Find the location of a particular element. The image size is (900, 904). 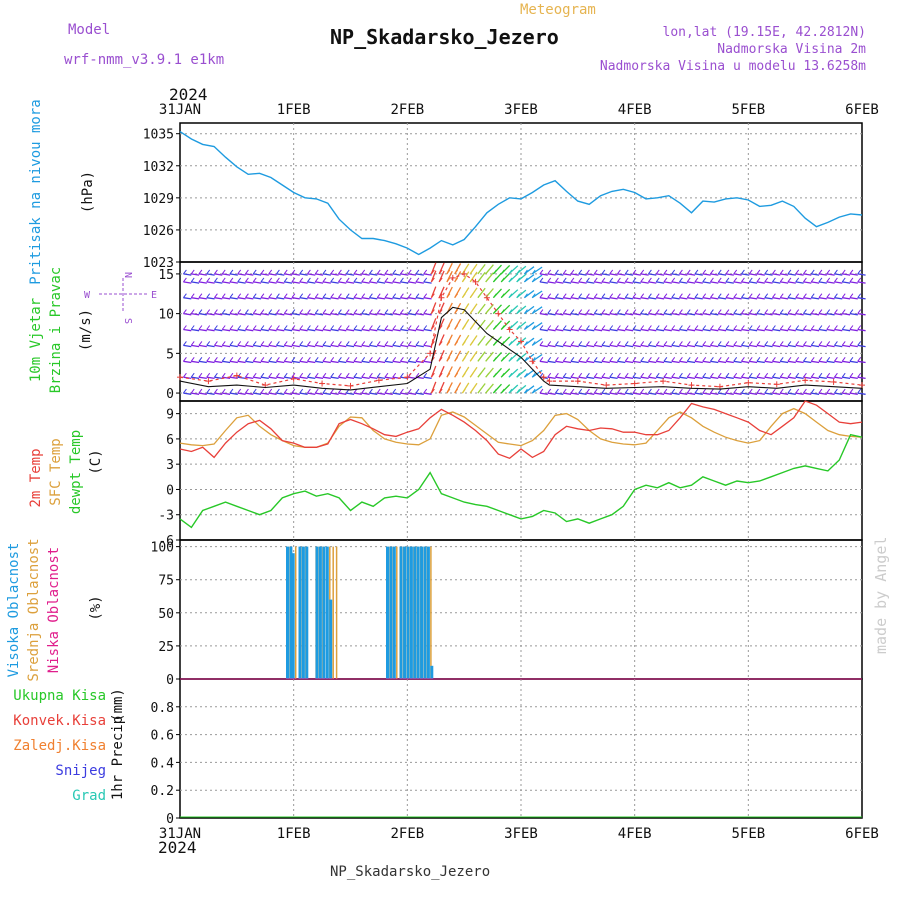

wind-ytick-label: 5 is located at coordinates (170, 354).